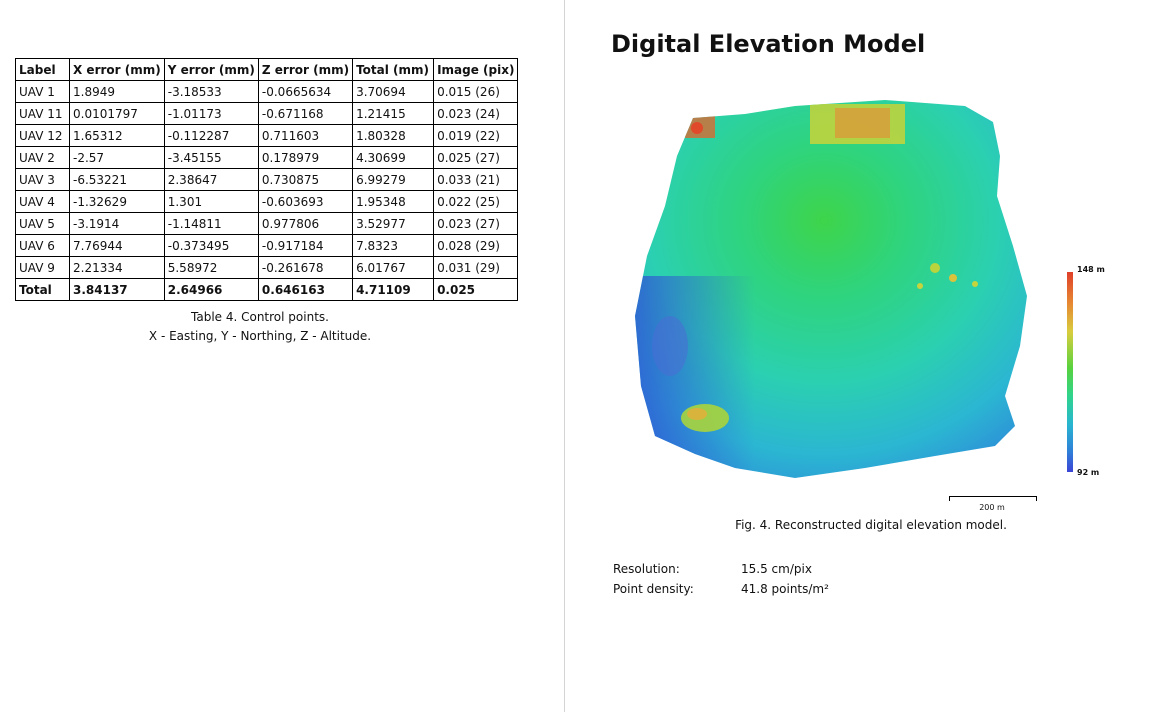  What do you see at coordinates (393, 113) in the screenshot?
I see `cell-total: 1.21415` at bounding box center [393, 113].